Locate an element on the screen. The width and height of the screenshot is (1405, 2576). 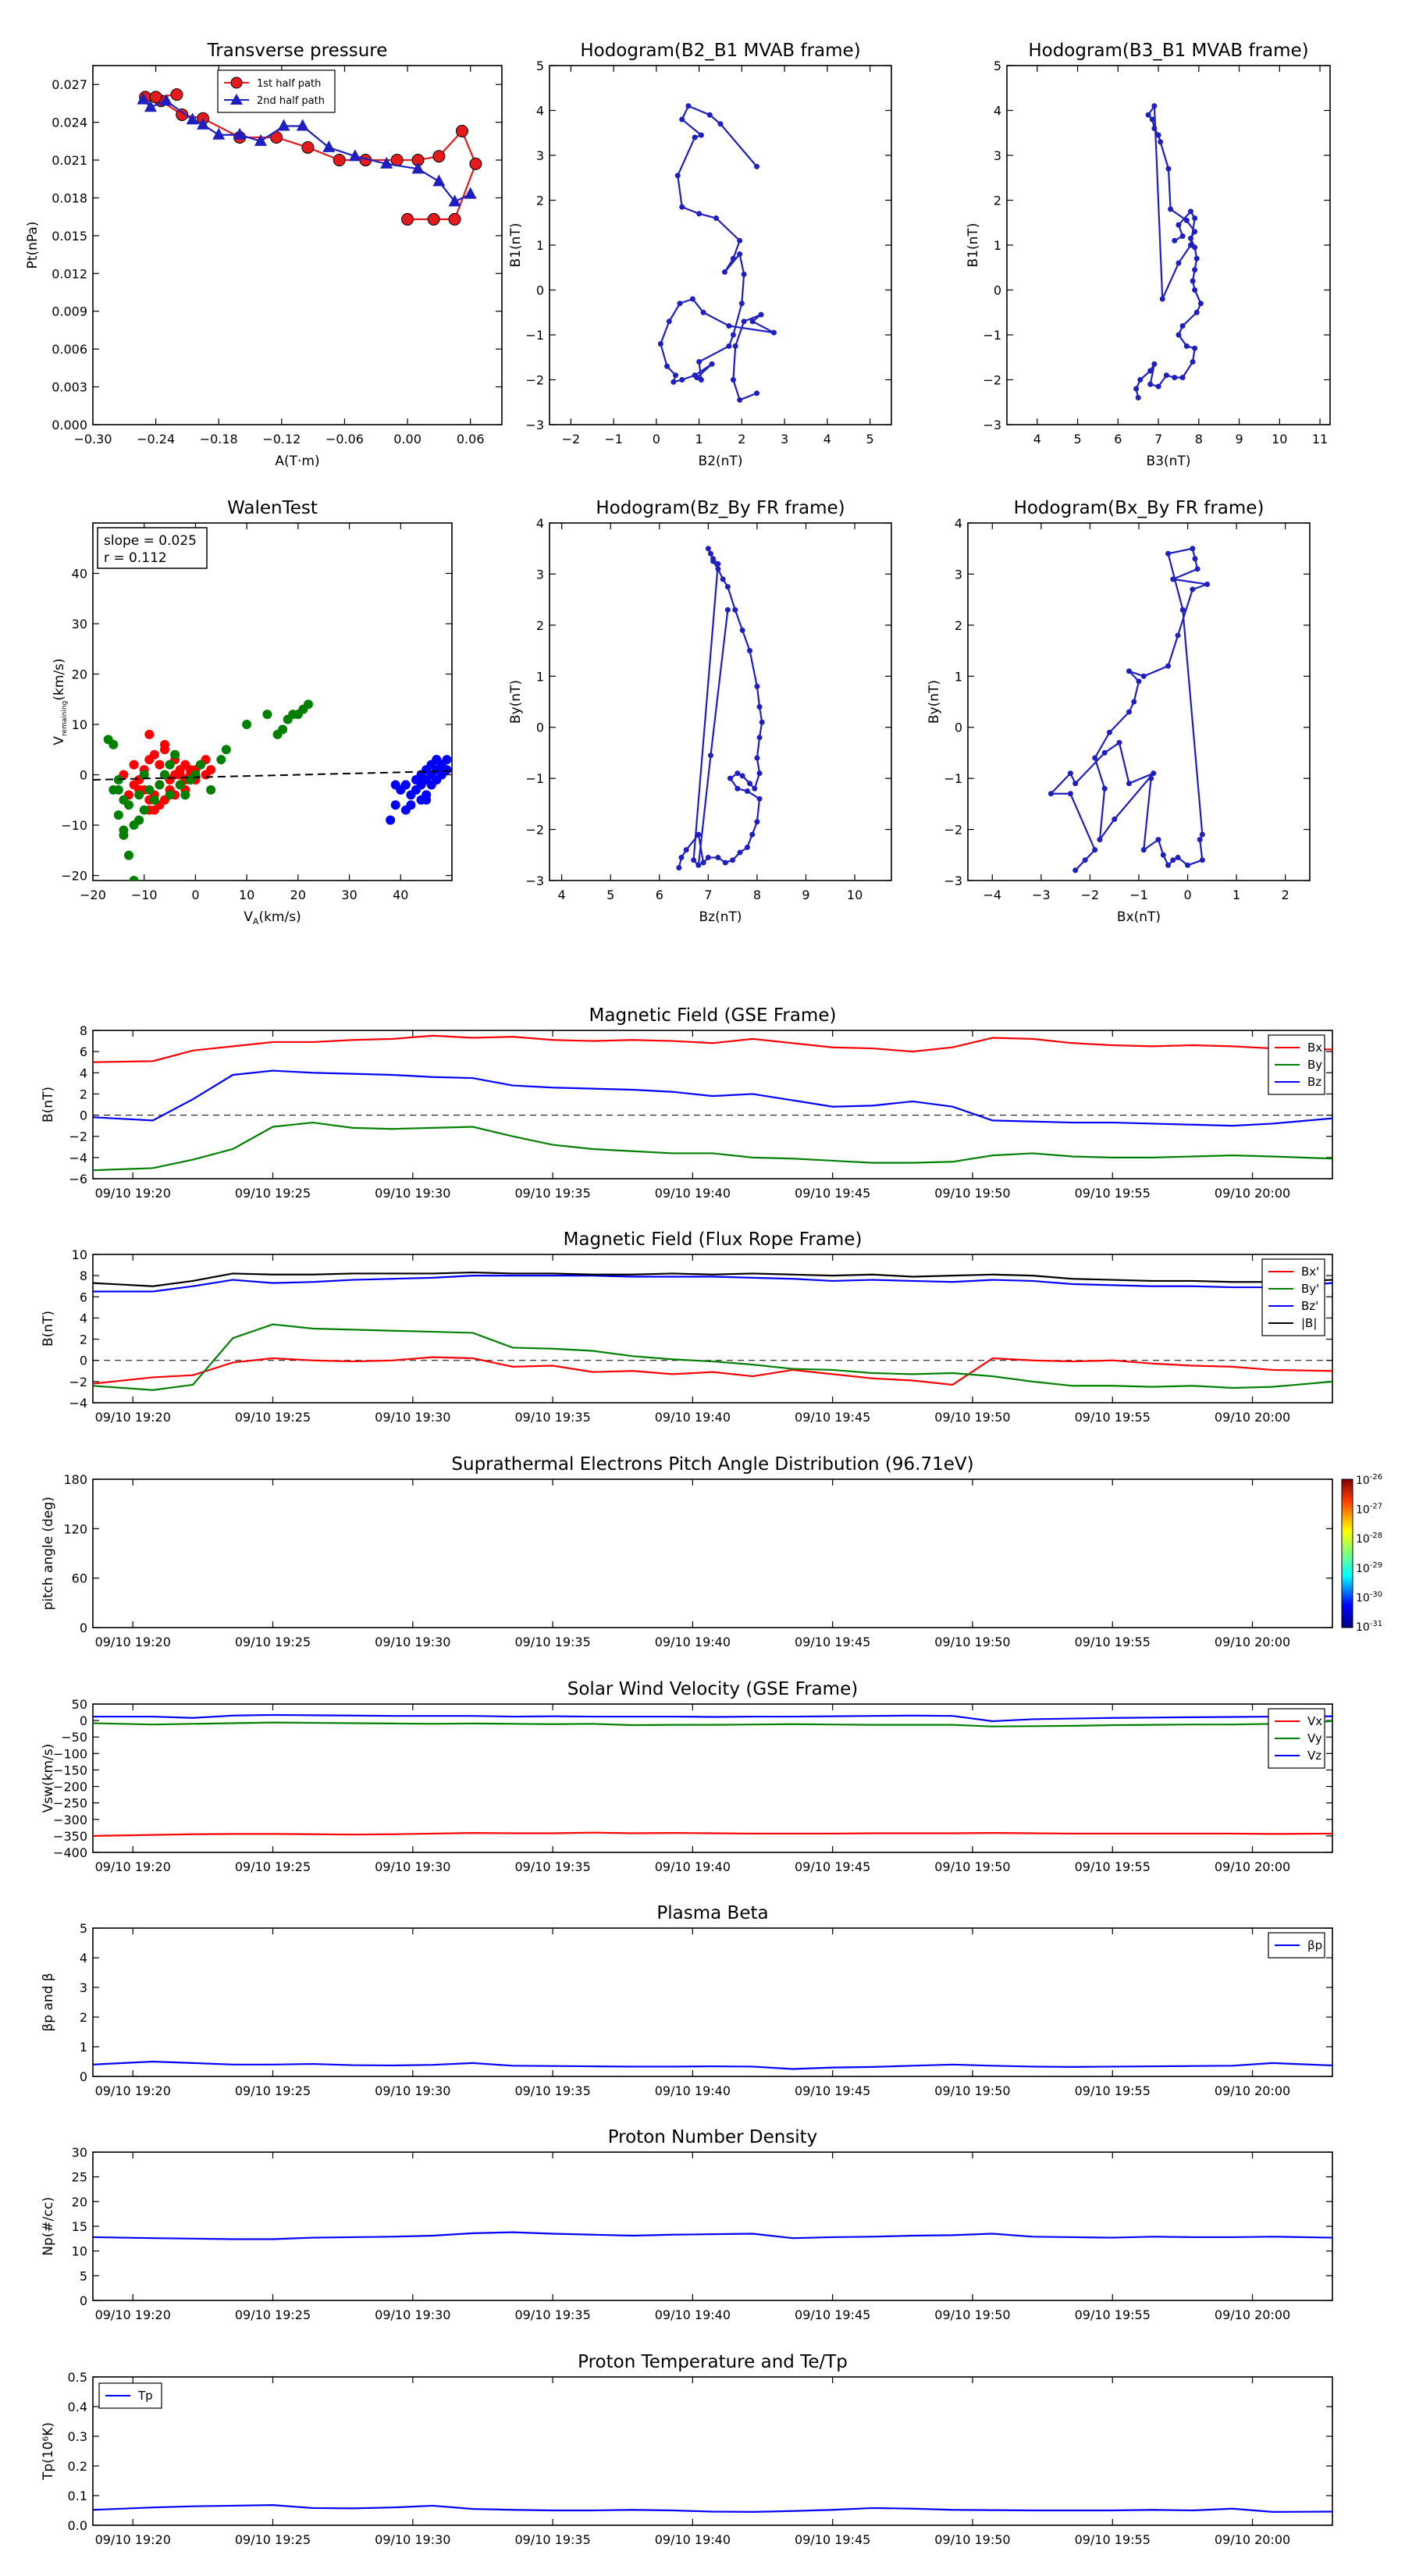
y-tick-label: 3 is located at coordinates (959, 574).